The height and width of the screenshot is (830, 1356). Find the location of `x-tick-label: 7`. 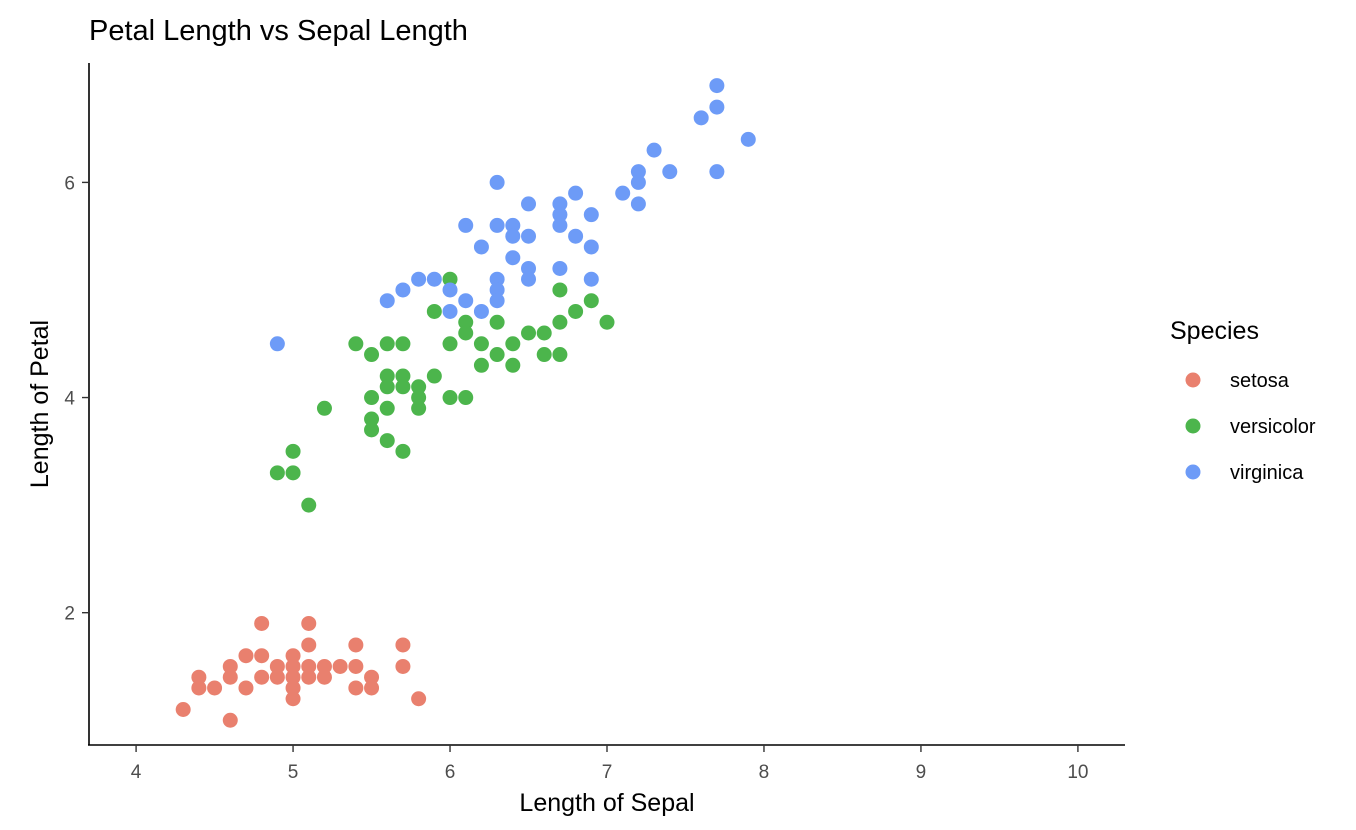

x-tick-label: 7 is located at coordinates (607, 772).